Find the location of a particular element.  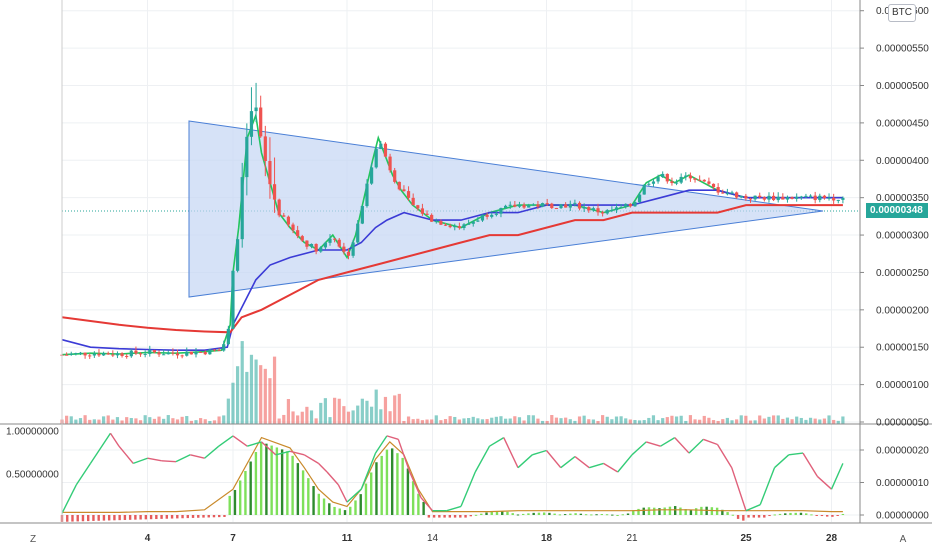

time-tick-label: 18 is located at coordinates (547, 538).